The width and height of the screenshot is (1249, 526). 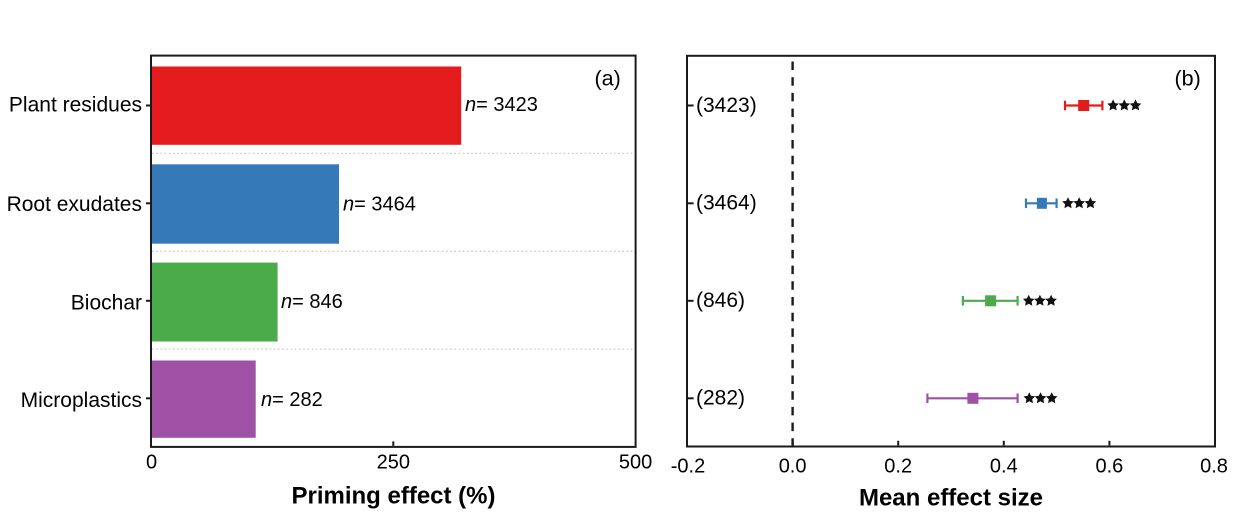 I want to click on svg-text: 0.6, so click(x=1109, y=467).